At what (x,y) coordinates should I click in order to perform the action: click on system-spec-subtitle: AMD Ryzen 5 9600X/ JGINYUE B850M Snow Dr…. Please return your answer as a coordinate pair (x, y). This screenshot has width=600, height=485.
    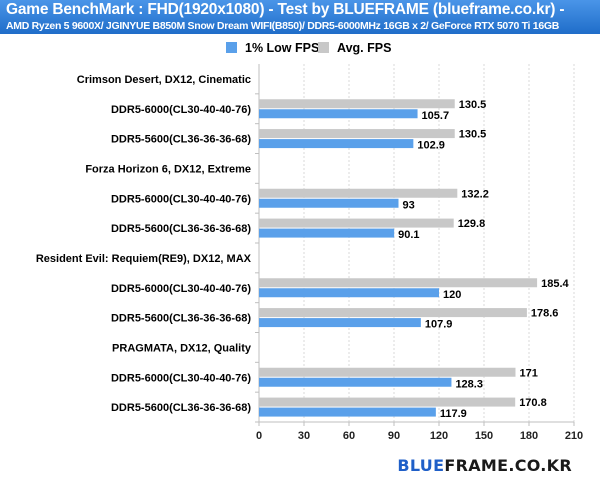
    Looking at the image, I should click on (283, 26).